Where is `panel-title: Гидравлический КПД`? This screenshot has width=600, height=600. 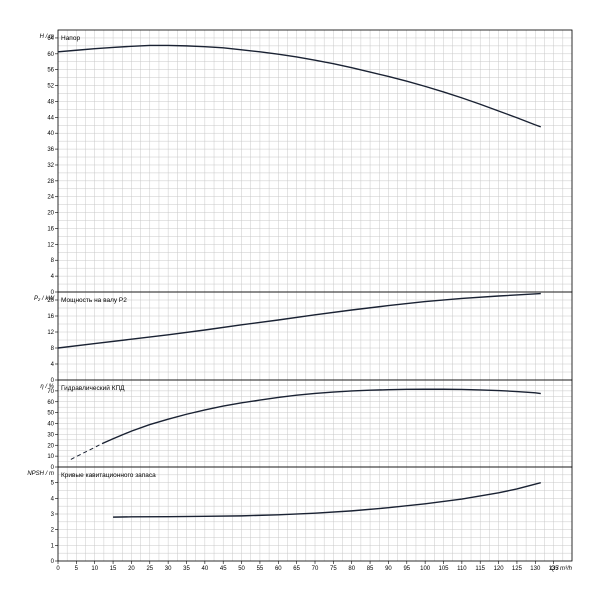 panel-title: Гидравлический КПД is located at coordinates (93, 388).